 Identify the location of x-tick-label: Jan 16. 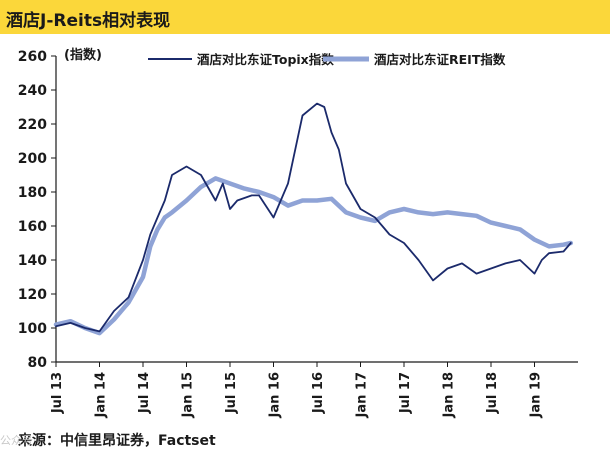
(275, 395).